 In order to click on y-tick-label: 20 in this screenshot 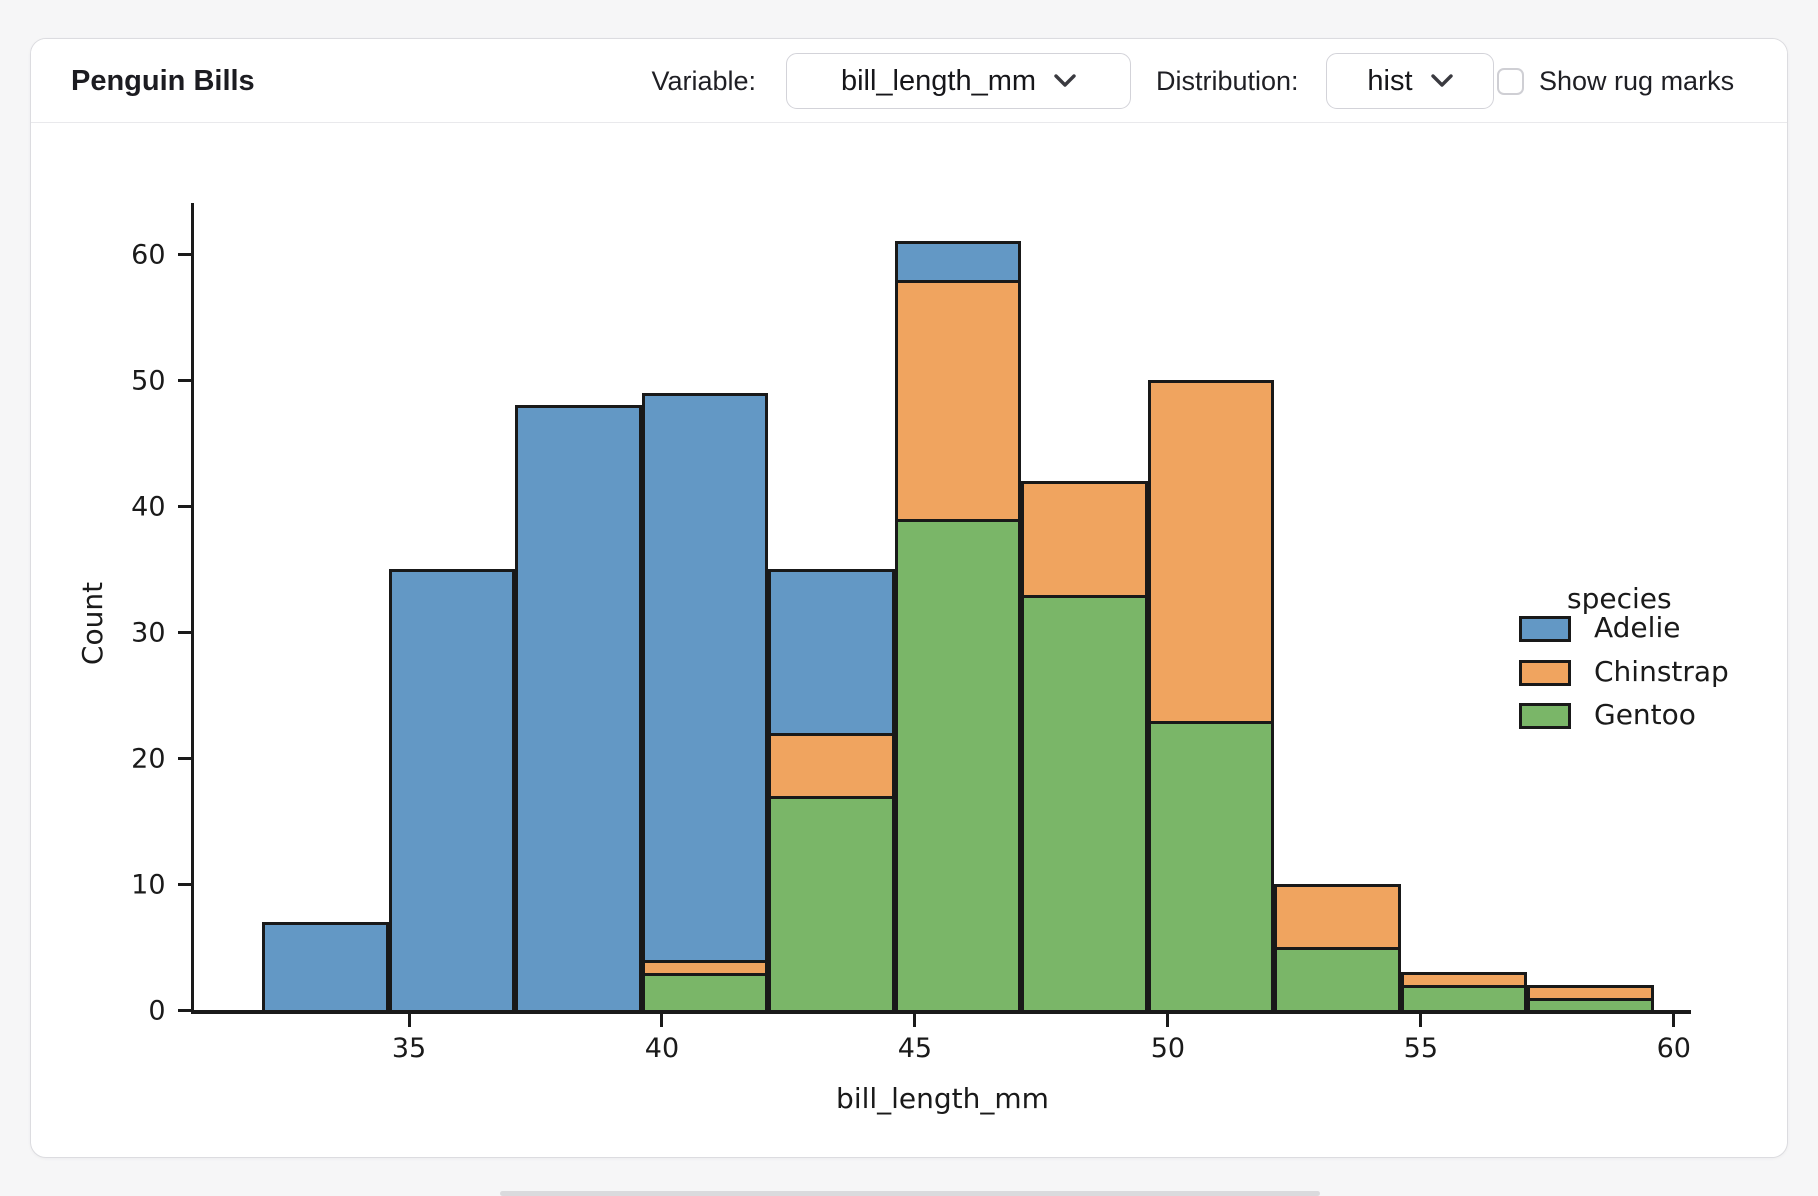, I will do `click(148, 759)`.